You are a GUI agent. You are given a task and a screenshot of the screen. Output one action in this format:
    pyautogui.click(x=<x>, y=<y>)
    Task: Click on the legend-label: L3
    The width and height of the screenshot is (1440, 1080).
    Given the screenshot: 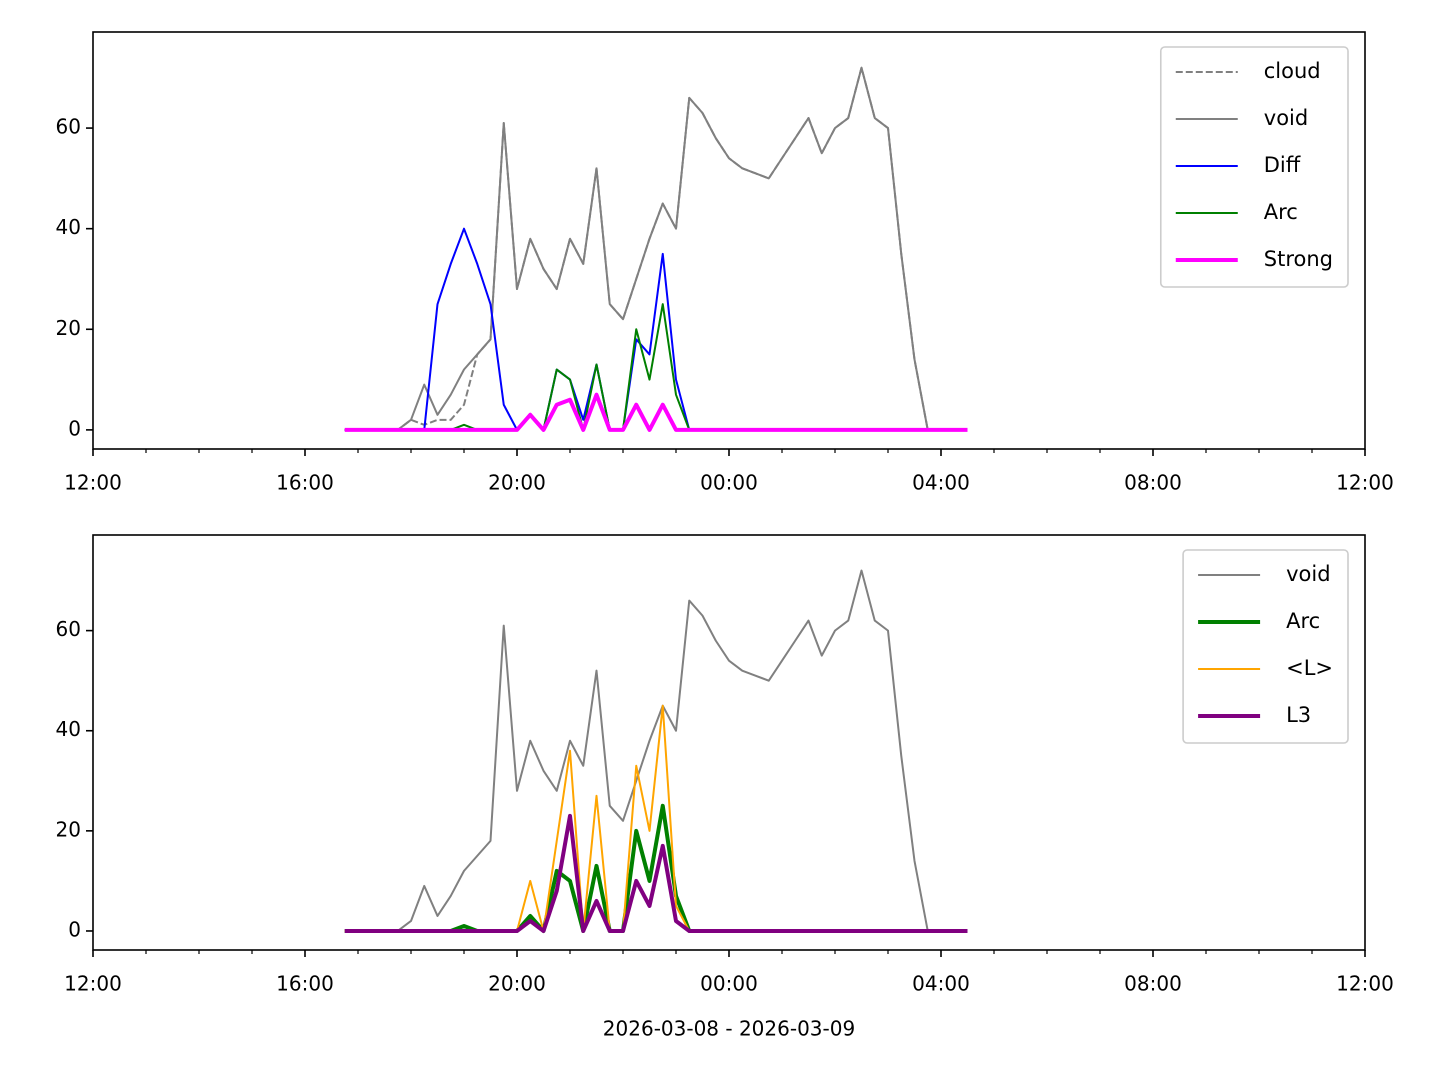 What is the action you would take?
    pyautogui.click(x=1298, y=715)
    